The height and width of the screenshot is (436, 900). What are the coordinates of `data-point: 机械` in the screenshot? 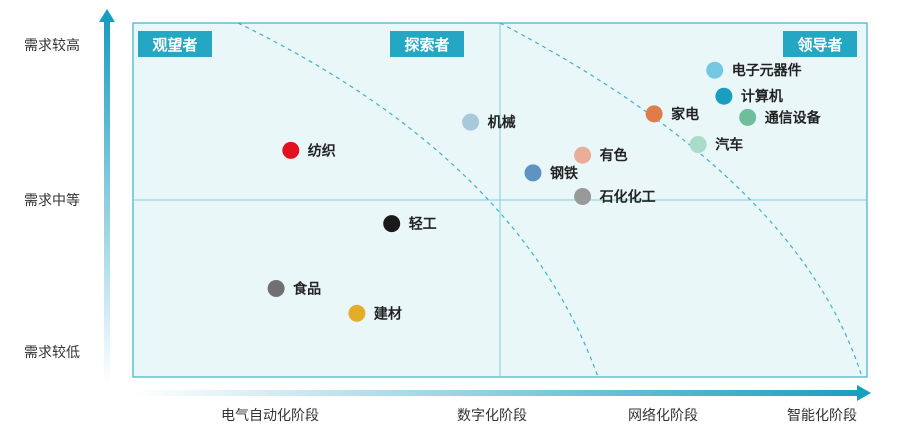 It's located at (489, 122).